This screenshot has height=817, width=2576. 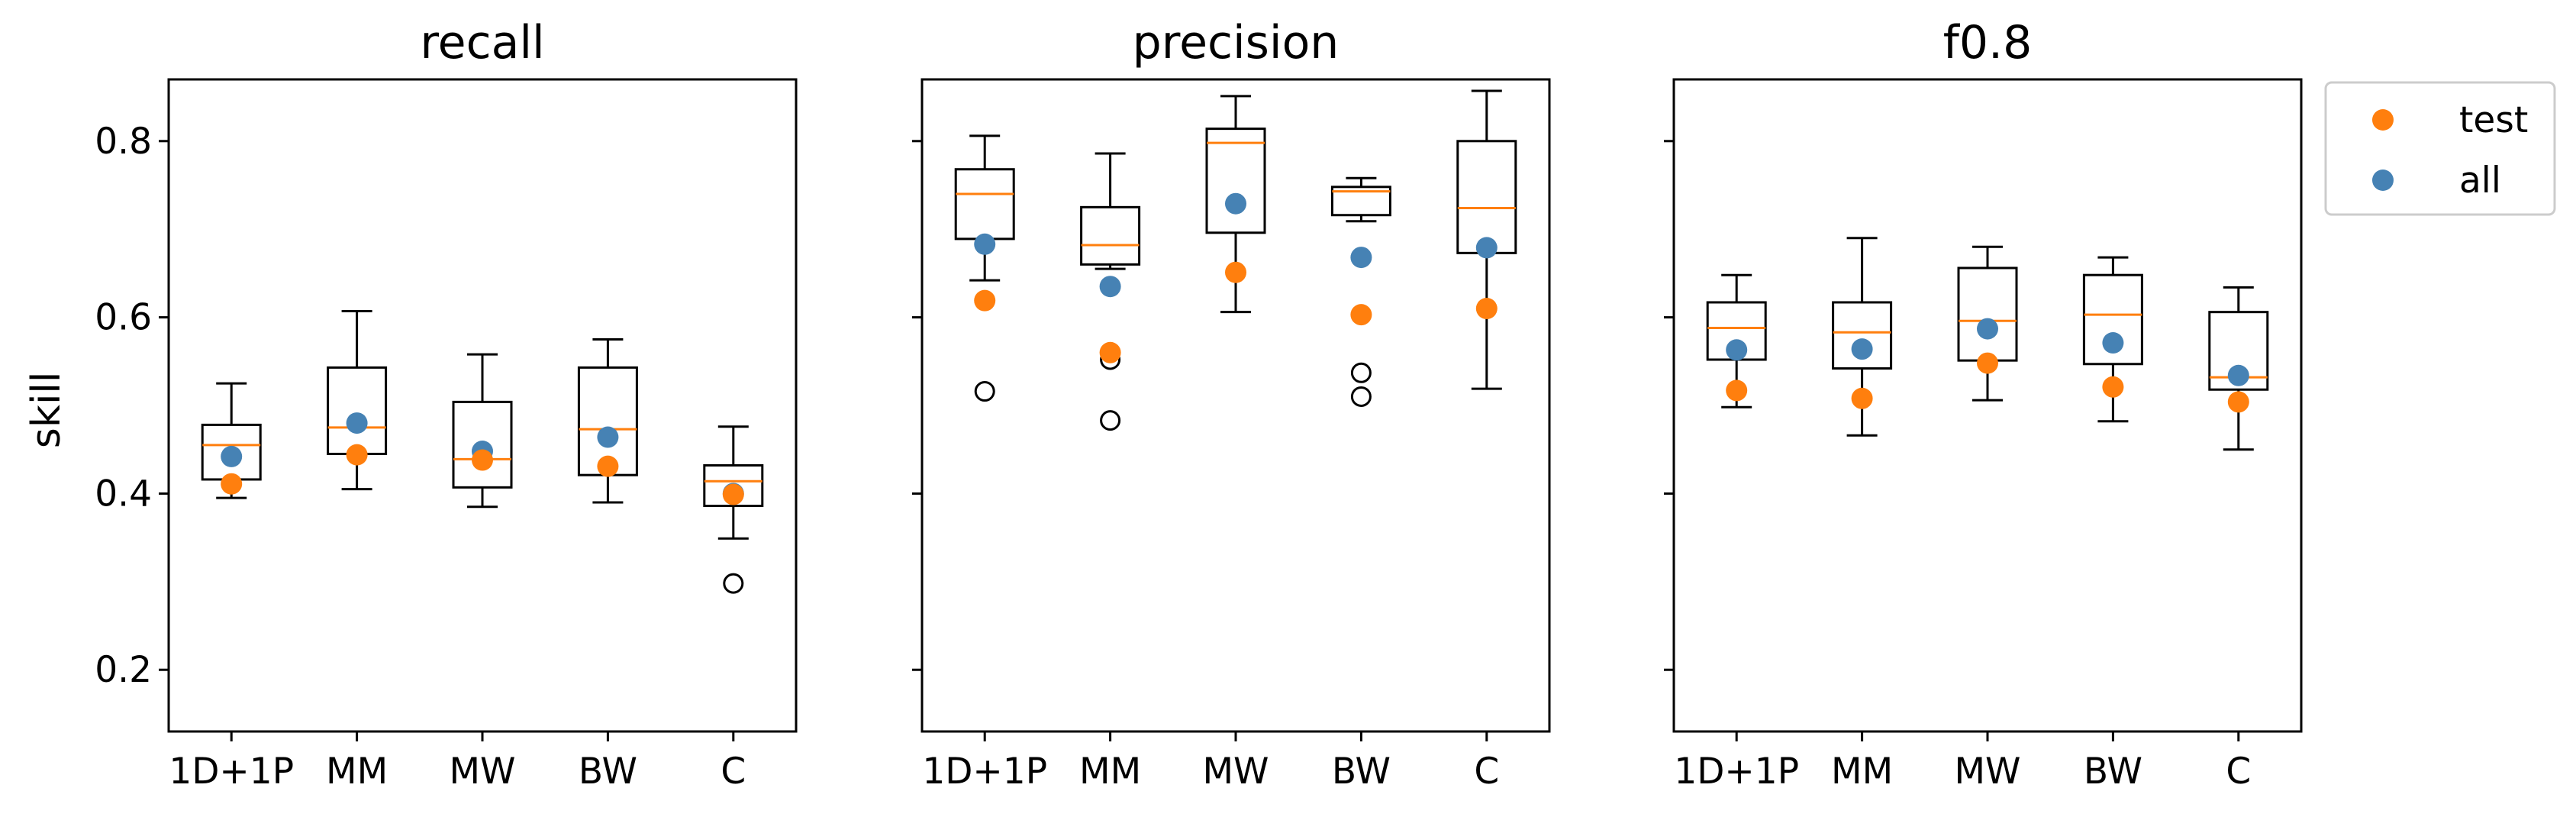 What do you see at coordinates (124, 494) in the screenshot?
I see `y-tick-label: 0.4` at bounding box center [124, 494].